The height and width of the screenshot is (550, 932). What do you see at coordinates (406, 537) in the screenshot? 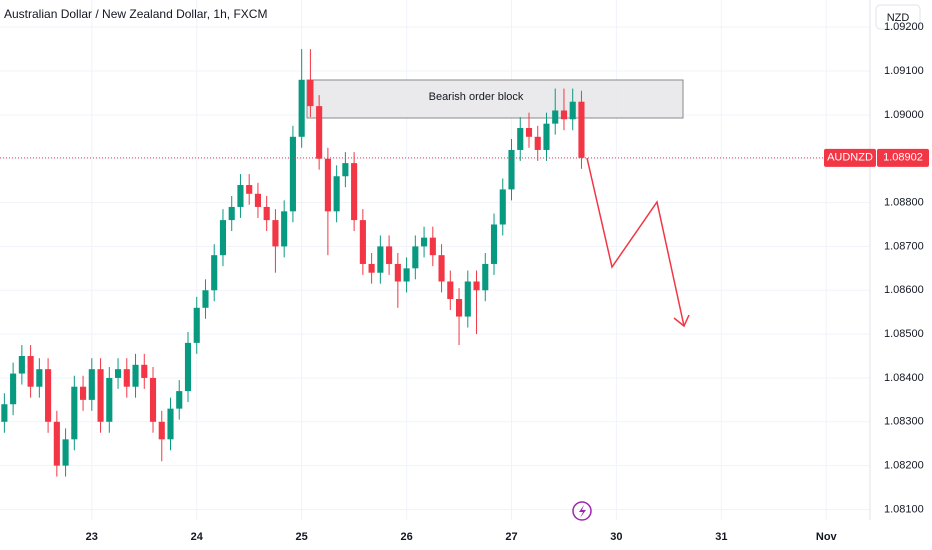
I see `x-tick-label: 26` at bounding box center [406, 537].